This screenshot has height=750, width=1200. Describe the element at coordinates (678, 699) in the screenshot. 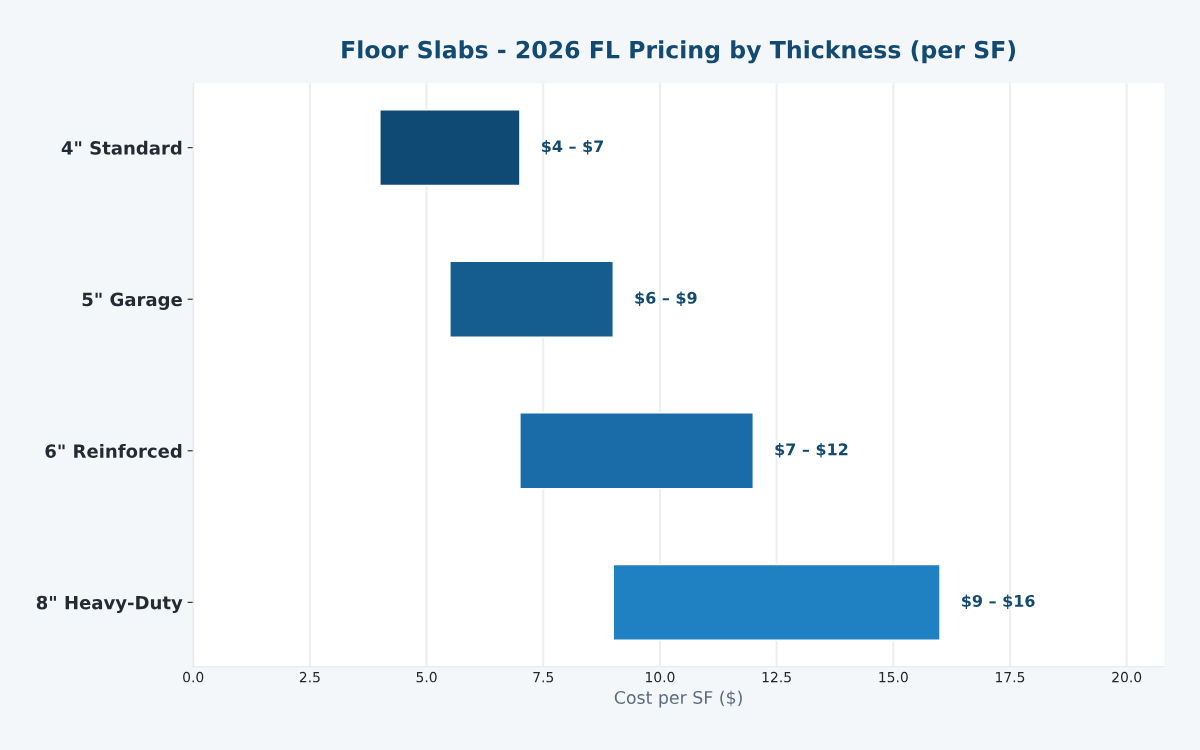

I see `x-axis-title: Cost per SF ($)` at that location.